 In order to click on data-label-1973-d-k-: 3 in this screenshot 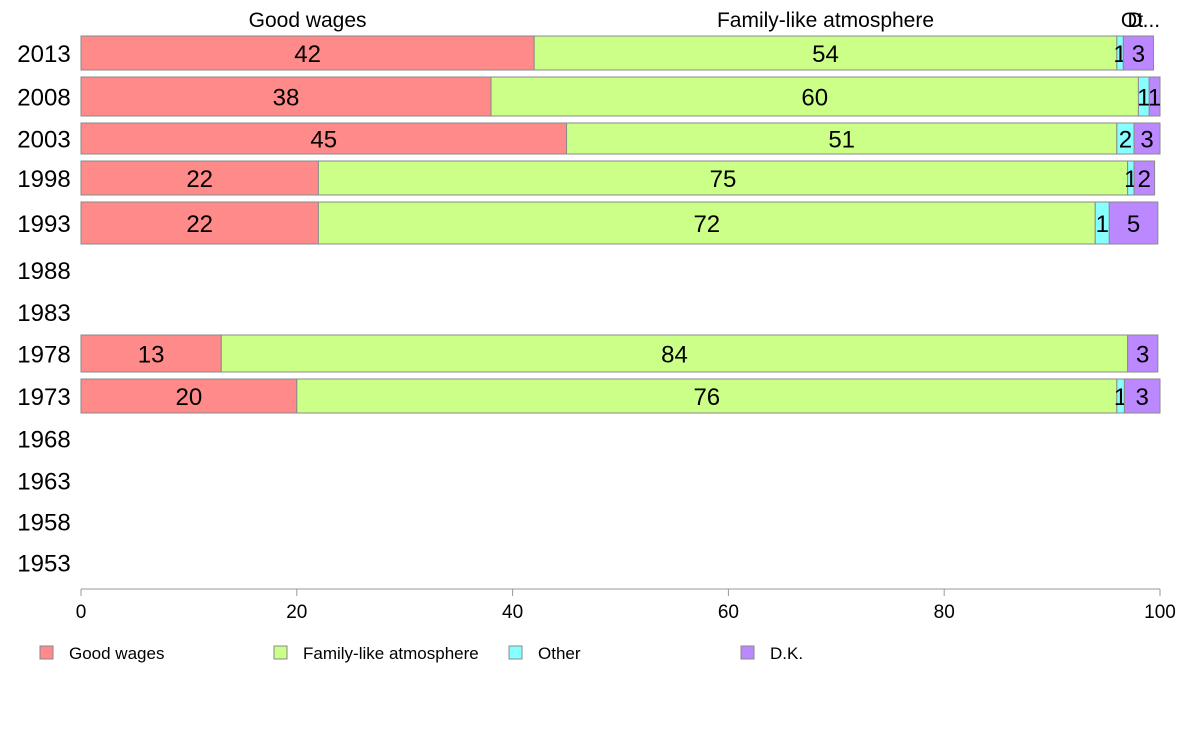, I will do `click(1142, 397)`.